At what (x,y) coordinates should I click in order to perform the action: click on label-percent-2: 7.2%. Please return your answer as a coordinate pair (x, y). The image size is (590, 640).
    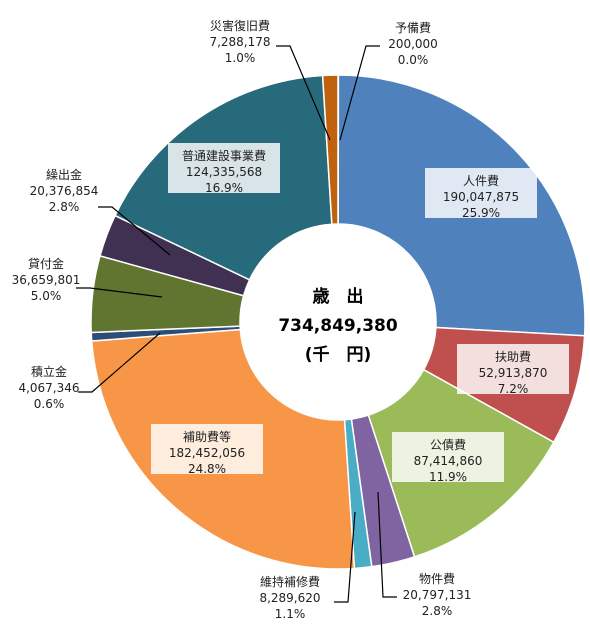
    Looking at the image, I should click on (513, 389).